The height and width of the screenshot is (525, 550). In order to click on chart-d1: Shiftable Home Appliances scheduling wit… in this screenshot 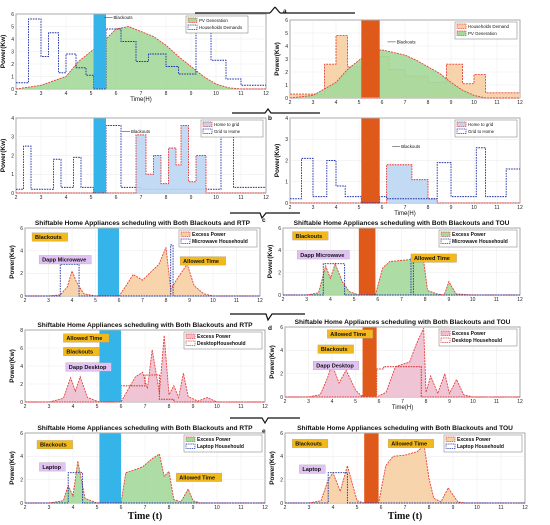, I will do `click(138, 366)`.